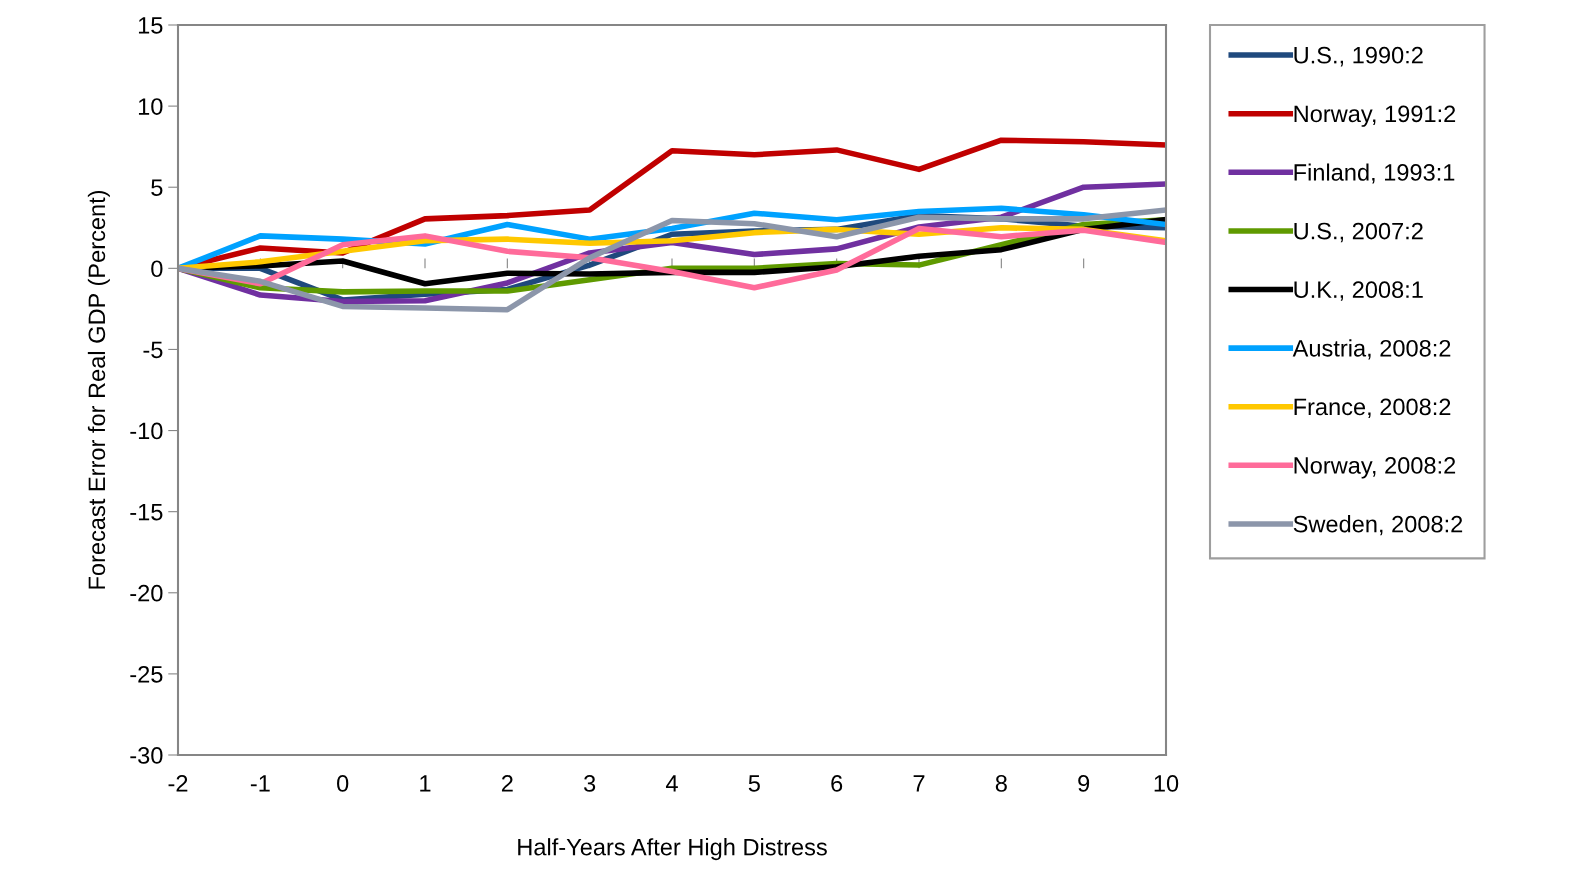 This screenshot has height=894, width=1574. Describe the element at coordinates (672, 849) in the screenshot. I see `x-axis-title: Half-Years After High Distress` at that location.